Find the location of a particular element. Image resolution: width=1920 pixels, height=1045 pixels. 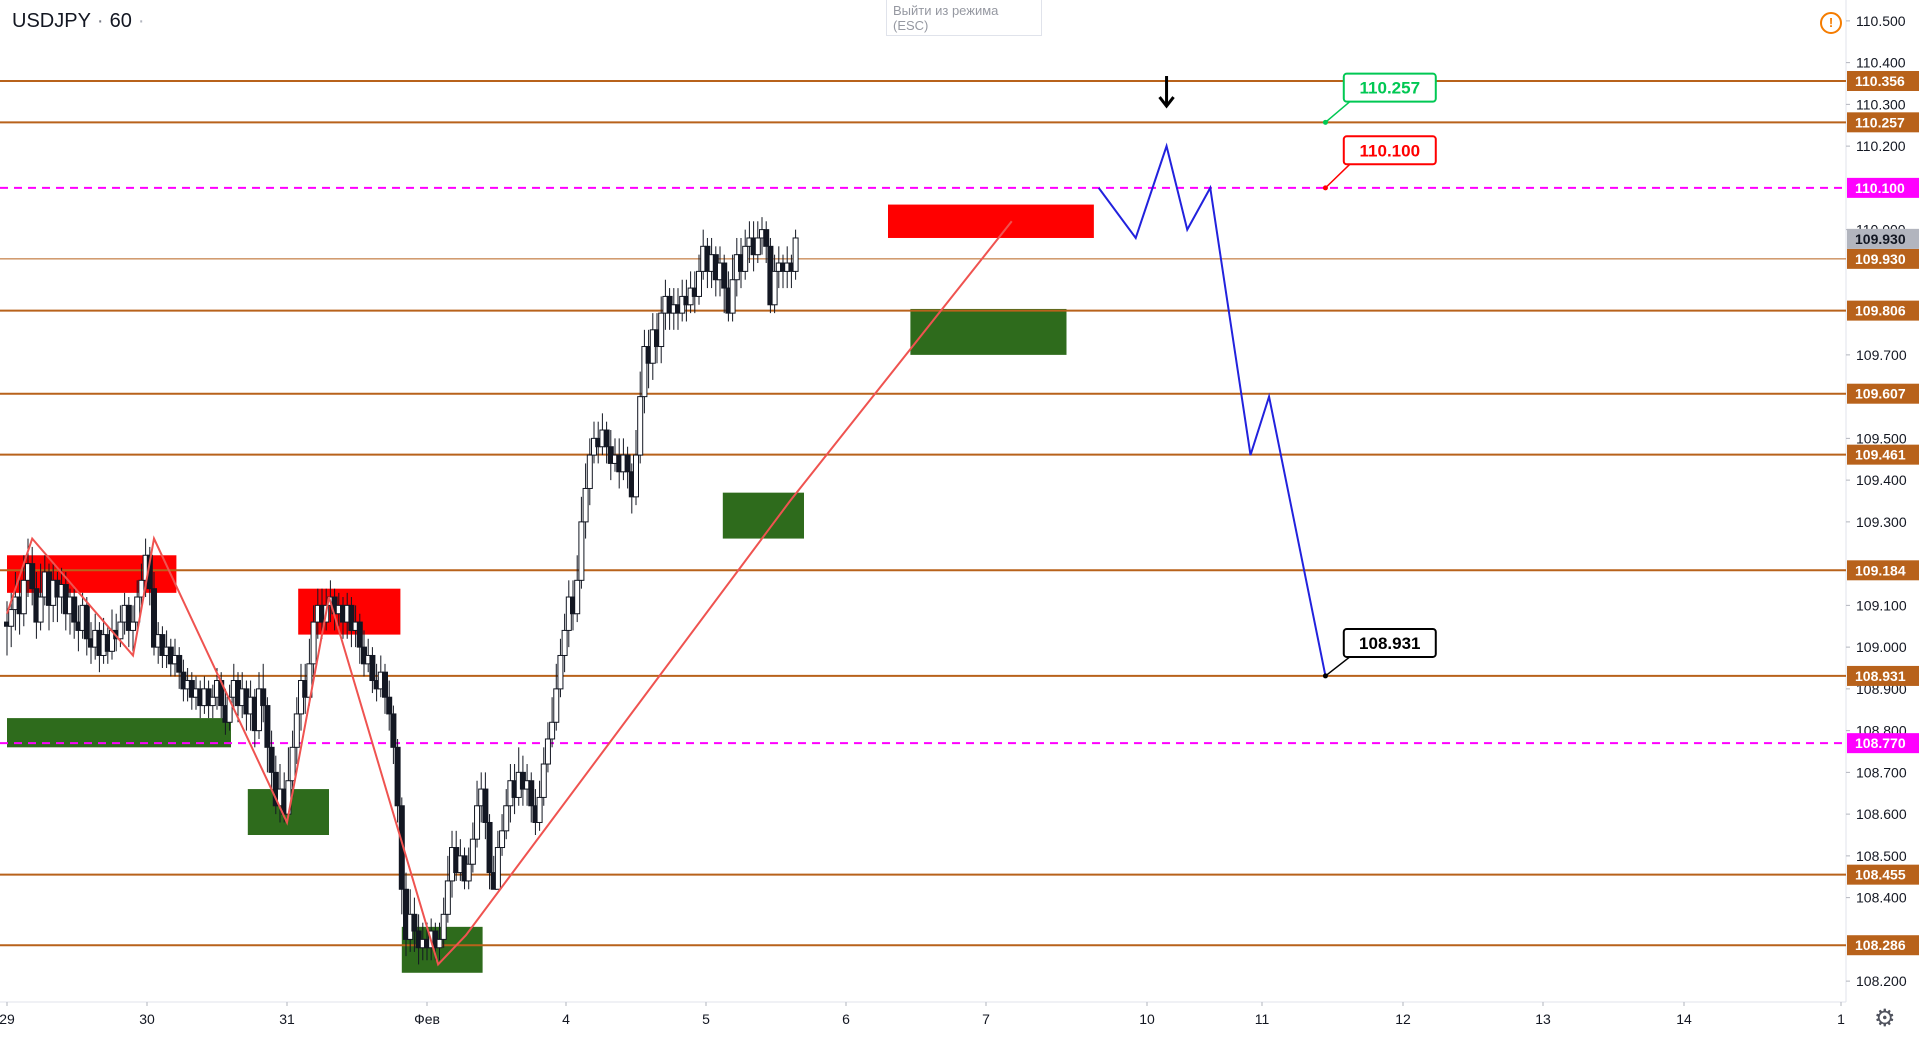

time-tick-label: 5 is located at coordinates (706, 1019).